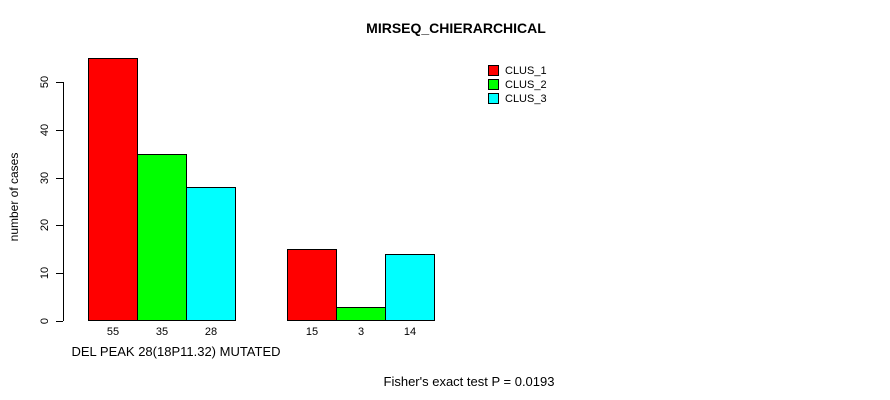  Describe the element at coordinates (45, 129) in the screenshot. I see `y-axis-tick-label: 40` at that location.